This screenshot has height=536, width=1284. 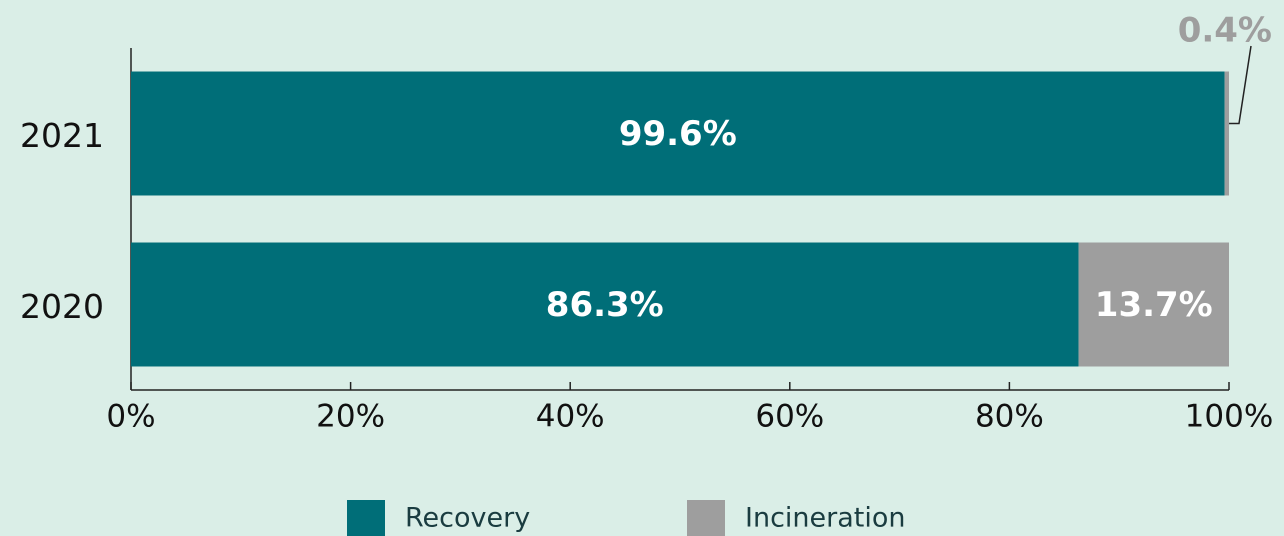 What do you see at coordinates (350, 417) in the screenshot?
I see `x-tick-label: 20%` at bounding box center [350, 417].